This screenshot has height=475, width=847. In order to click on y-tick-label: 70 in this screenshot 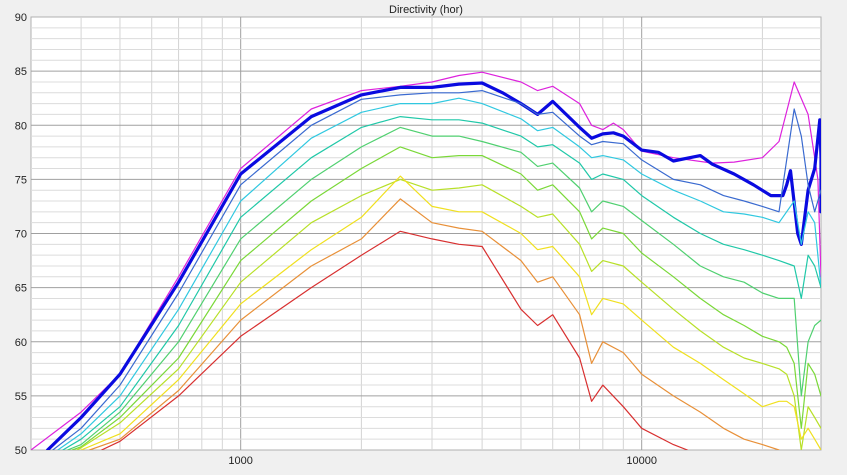, I will do `click(21, 235)`.